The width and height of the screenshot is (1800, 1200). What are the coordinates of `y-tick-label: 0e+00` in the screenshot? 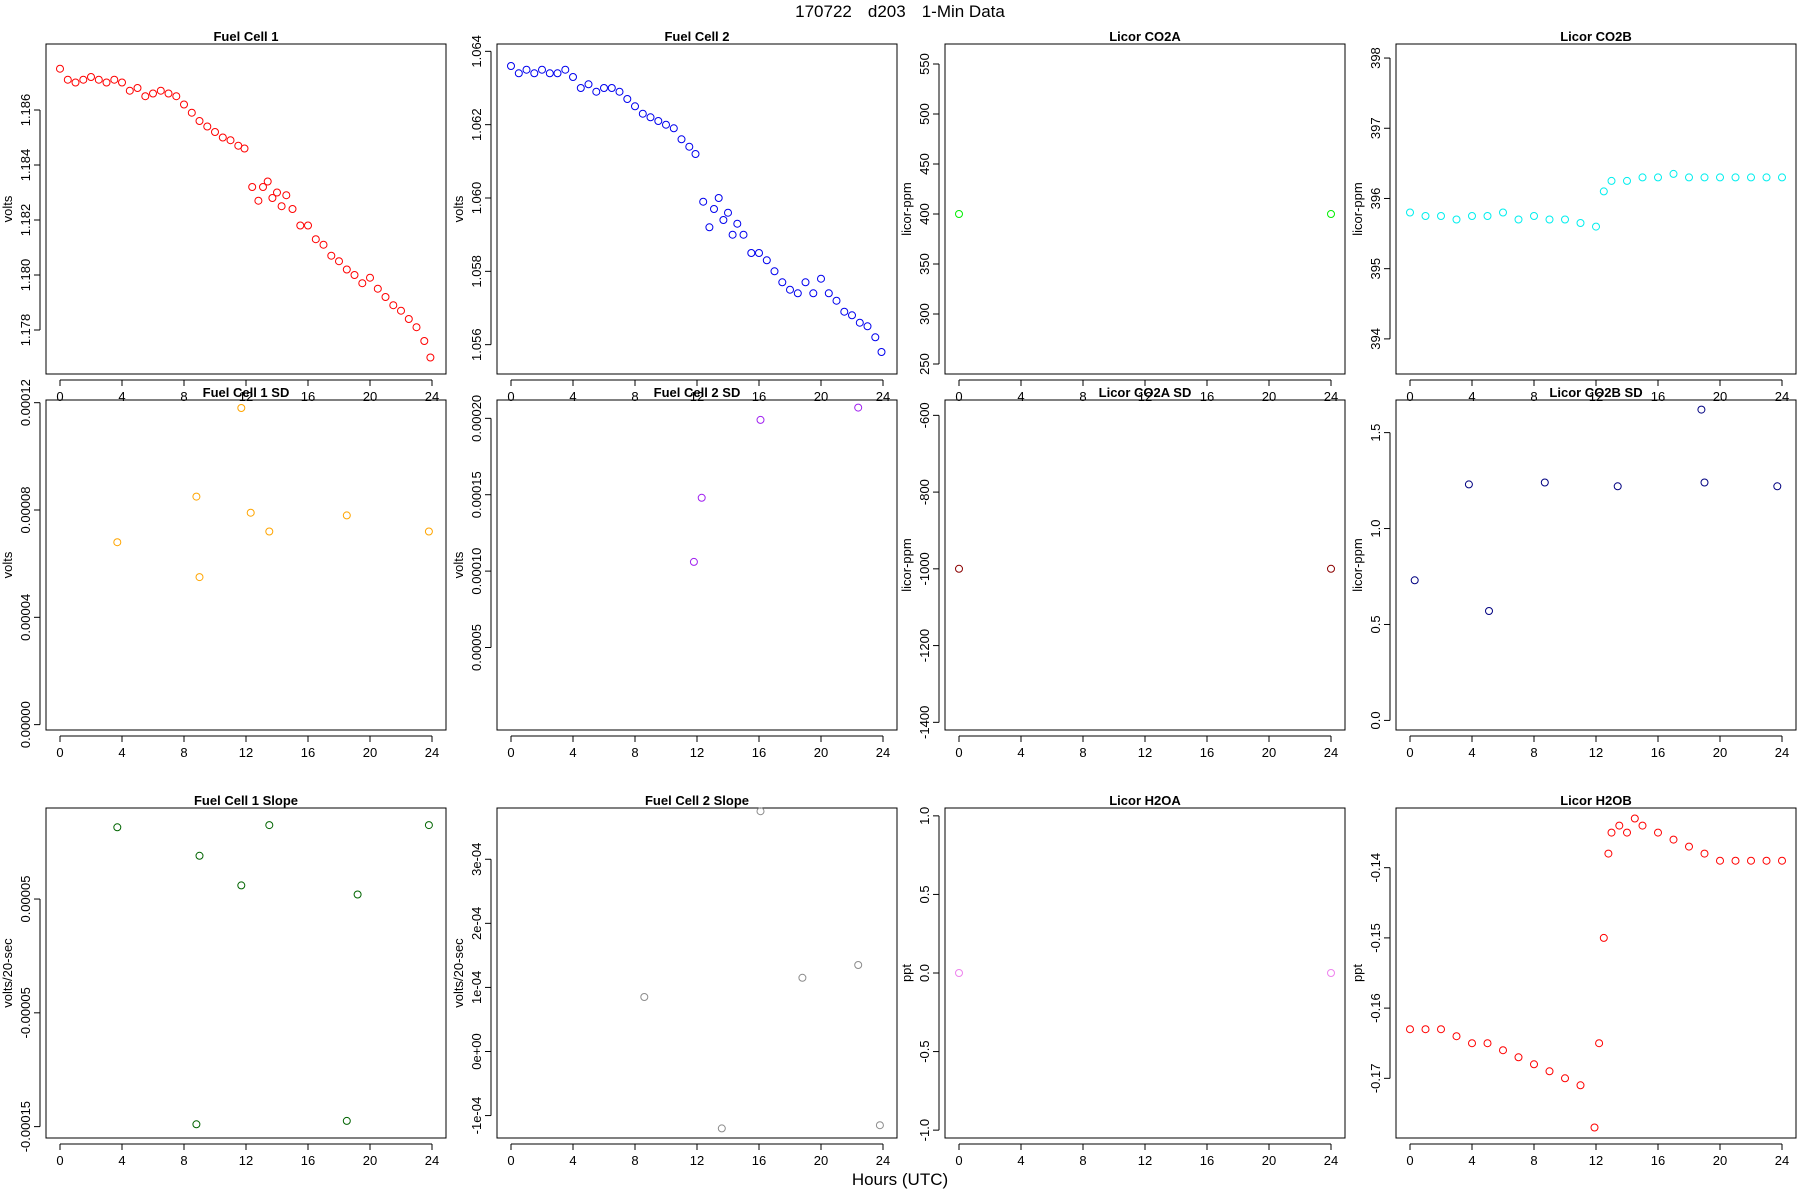 It's located at (476, 1051).